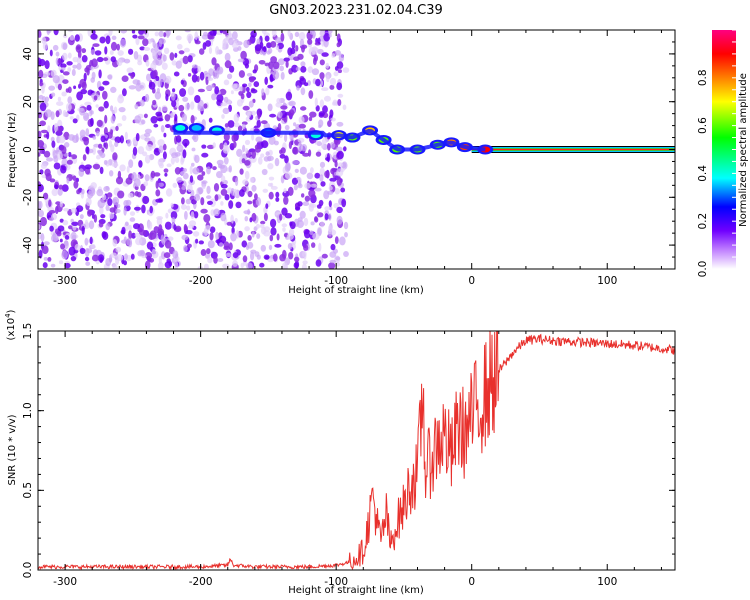 The image size is (750, 600). What do you see at coordinates (12, 150) in the screenshot?
I see `spectrogram-y-axis-label: Frequency (Hz)` at bounding box center [12, 150].